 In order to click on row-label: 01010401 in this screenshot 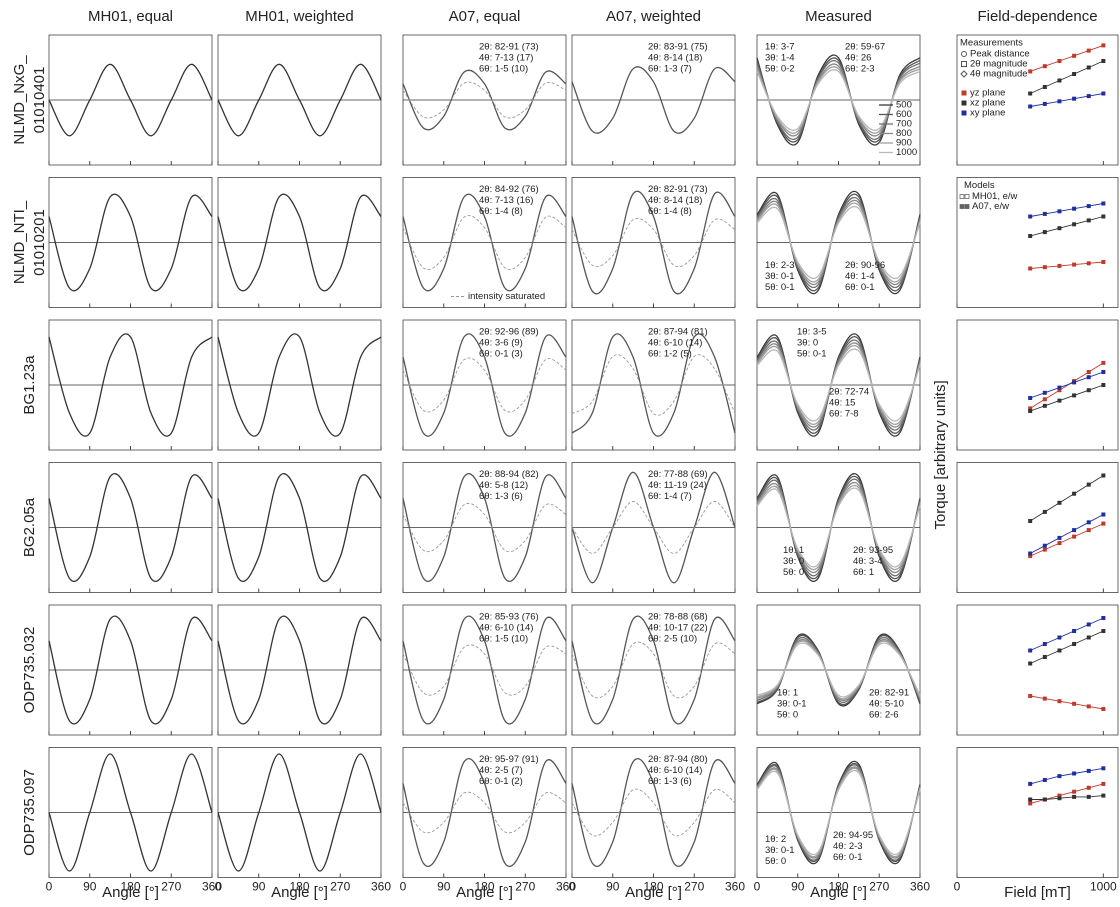, I will do `click(39, 100)`.